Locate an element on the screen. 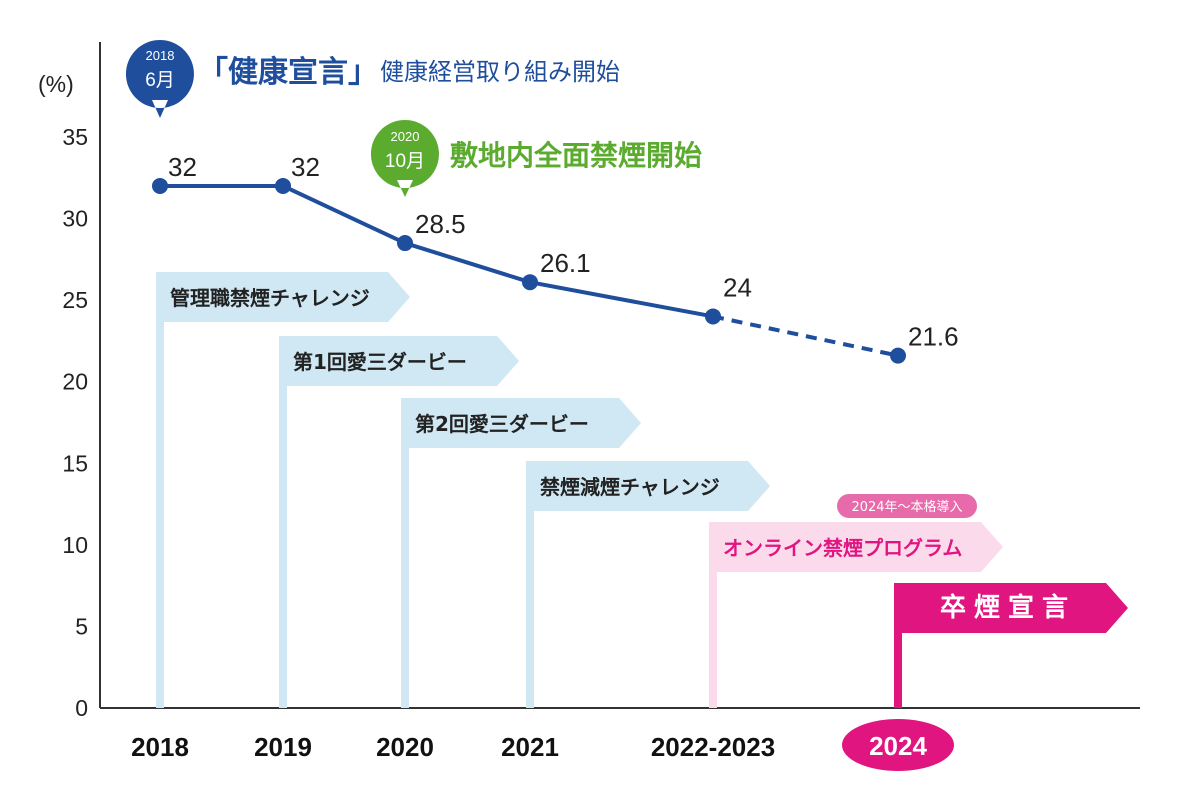 This screenshot has width=1181, height=787. smoking-ban-title: 敷地内全面禁煙開始 is located at coordinates (576, 155).